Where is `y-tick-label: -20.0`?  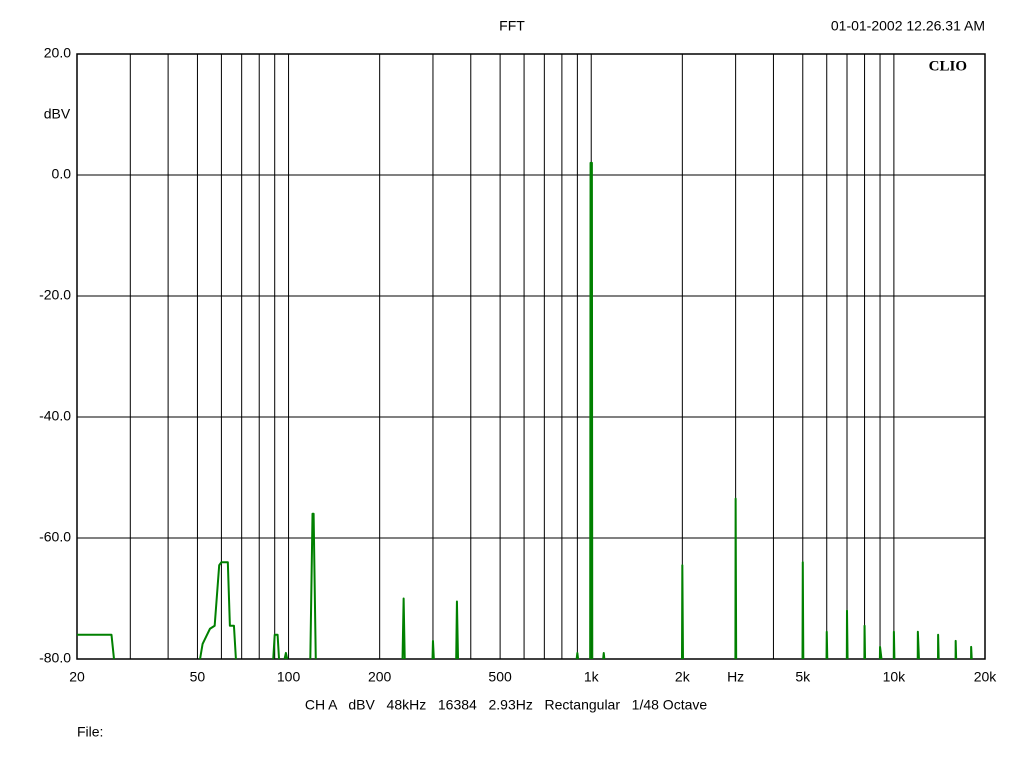 y-tick-label: -20.0 is located at coordinates (55, 295).